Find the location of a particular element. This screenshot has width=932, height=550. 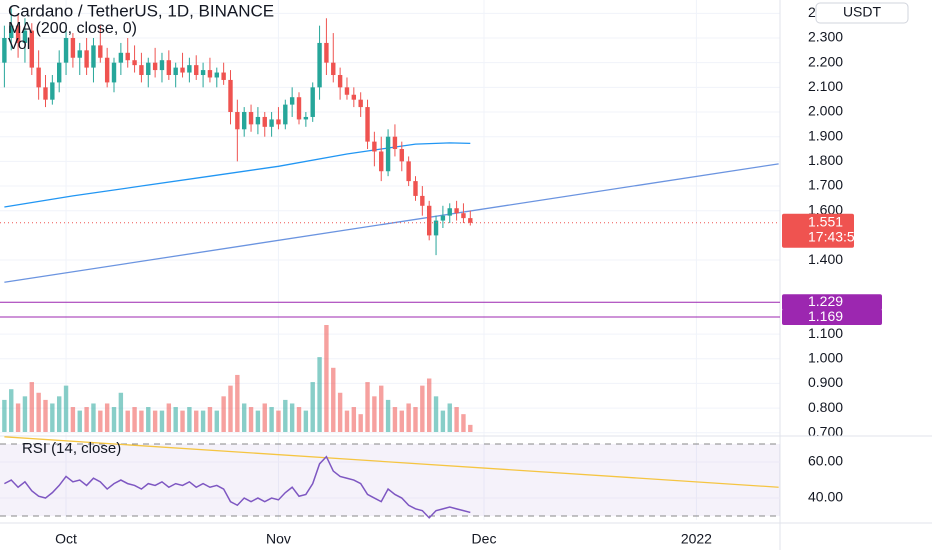

y-tick-label: 0.900 is located at coordinates (825, 382).